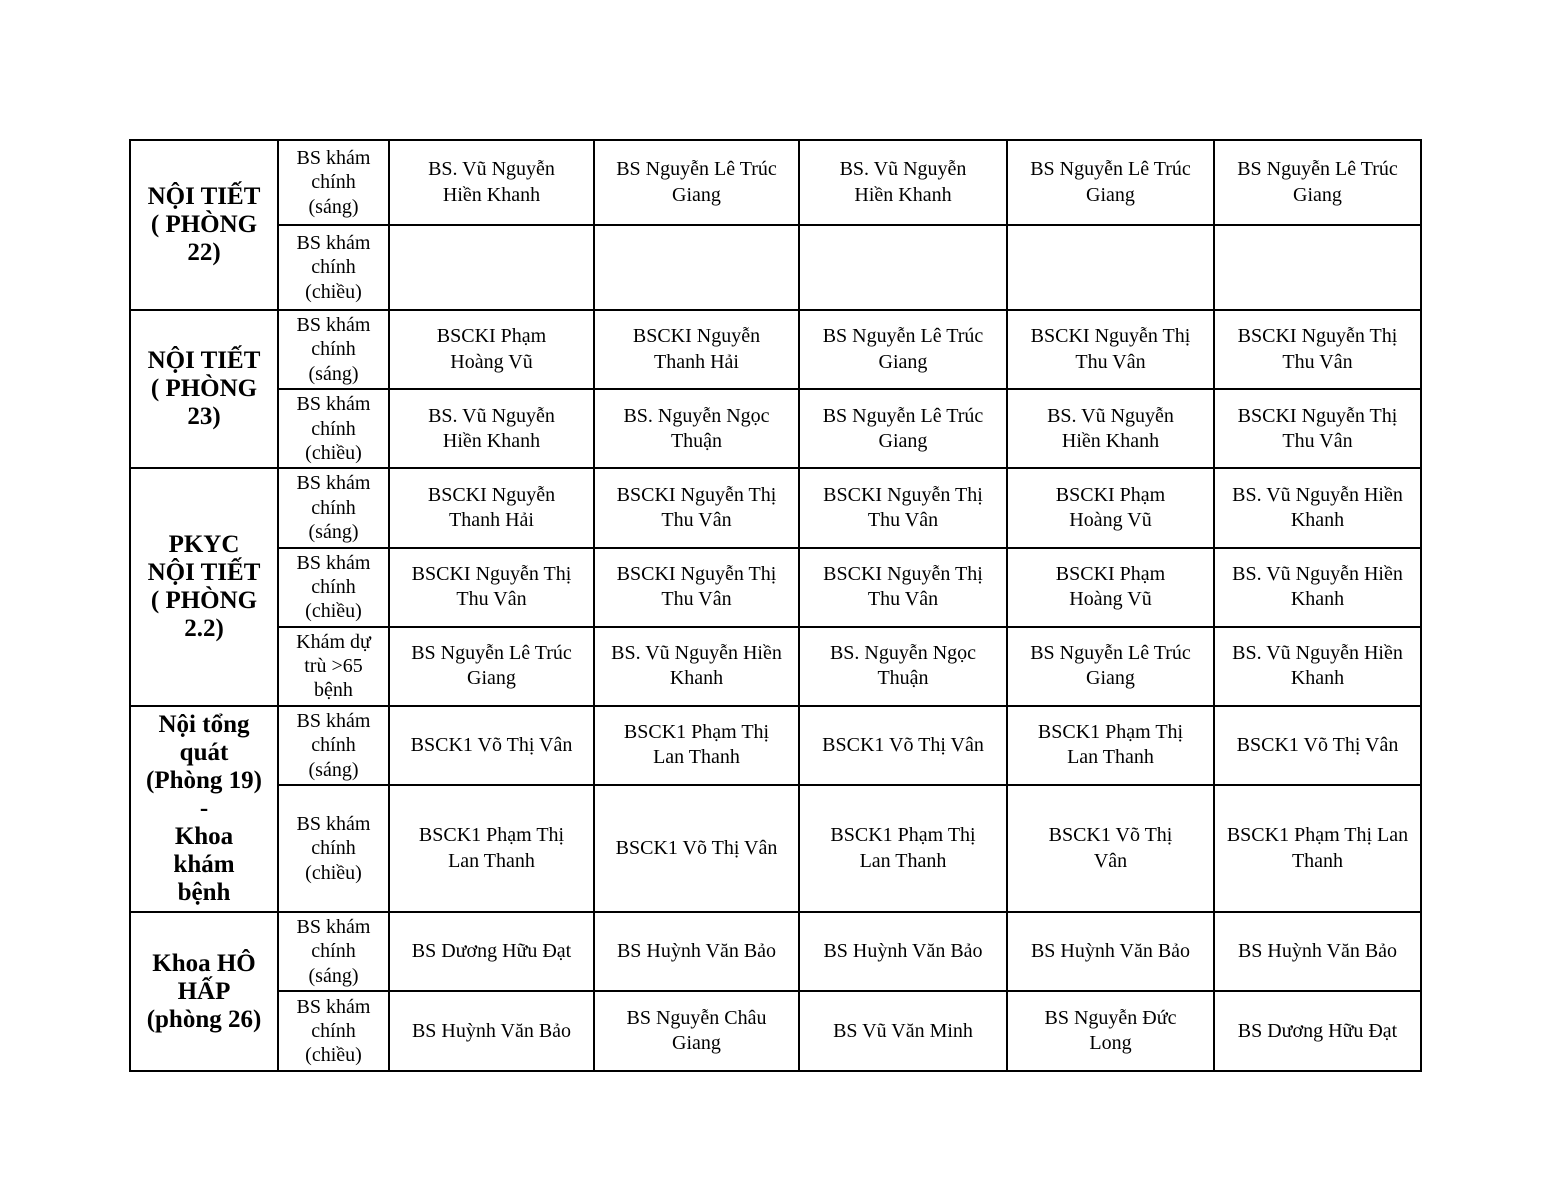 The width and height of the screenshot is (1553, 1200). Describe the element at coordinates (204, 225) in the screenshot. I see `department-cell: NỘI TIẾT ( PHÒNG 22)` at that location.